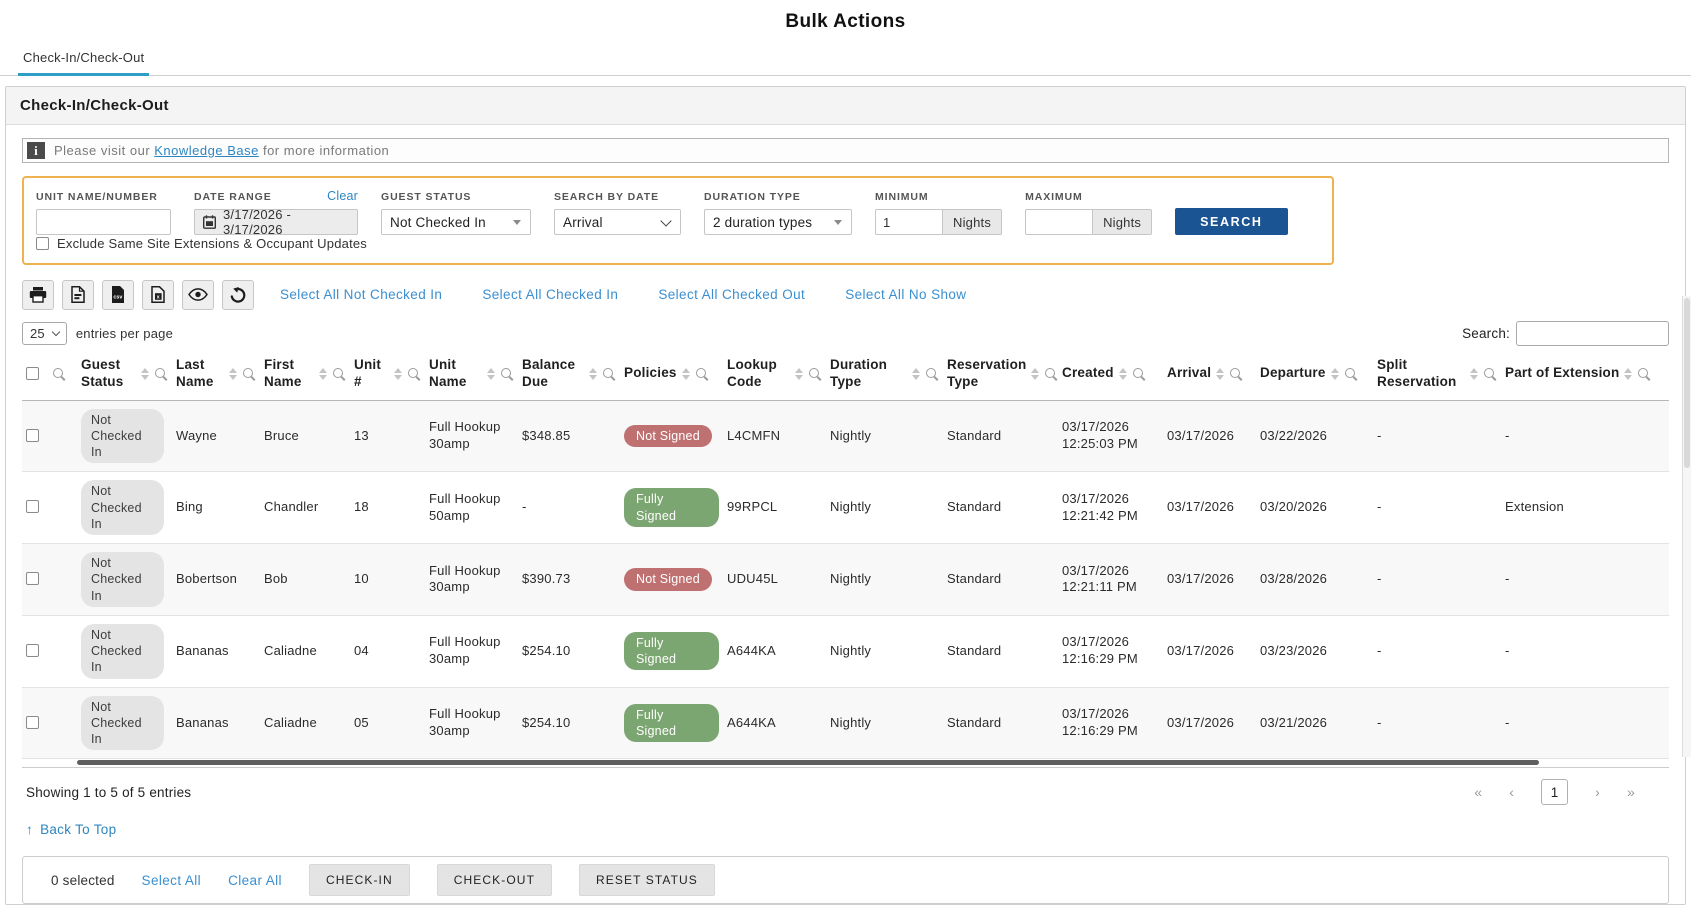 The height and width of the screenshot is (905, 1691). What do you see at coordinates (195, 372) in the screenshot?
I see `column-header-last-name: Last Name` at bounding box center [195, 372].